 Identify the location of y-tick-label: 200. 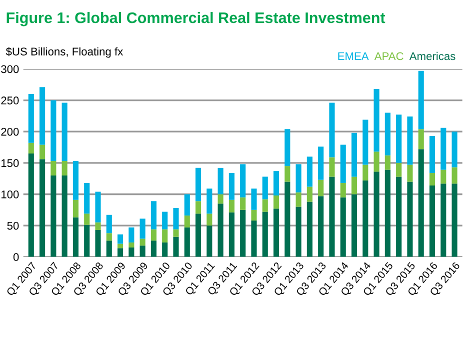
(10, 132).